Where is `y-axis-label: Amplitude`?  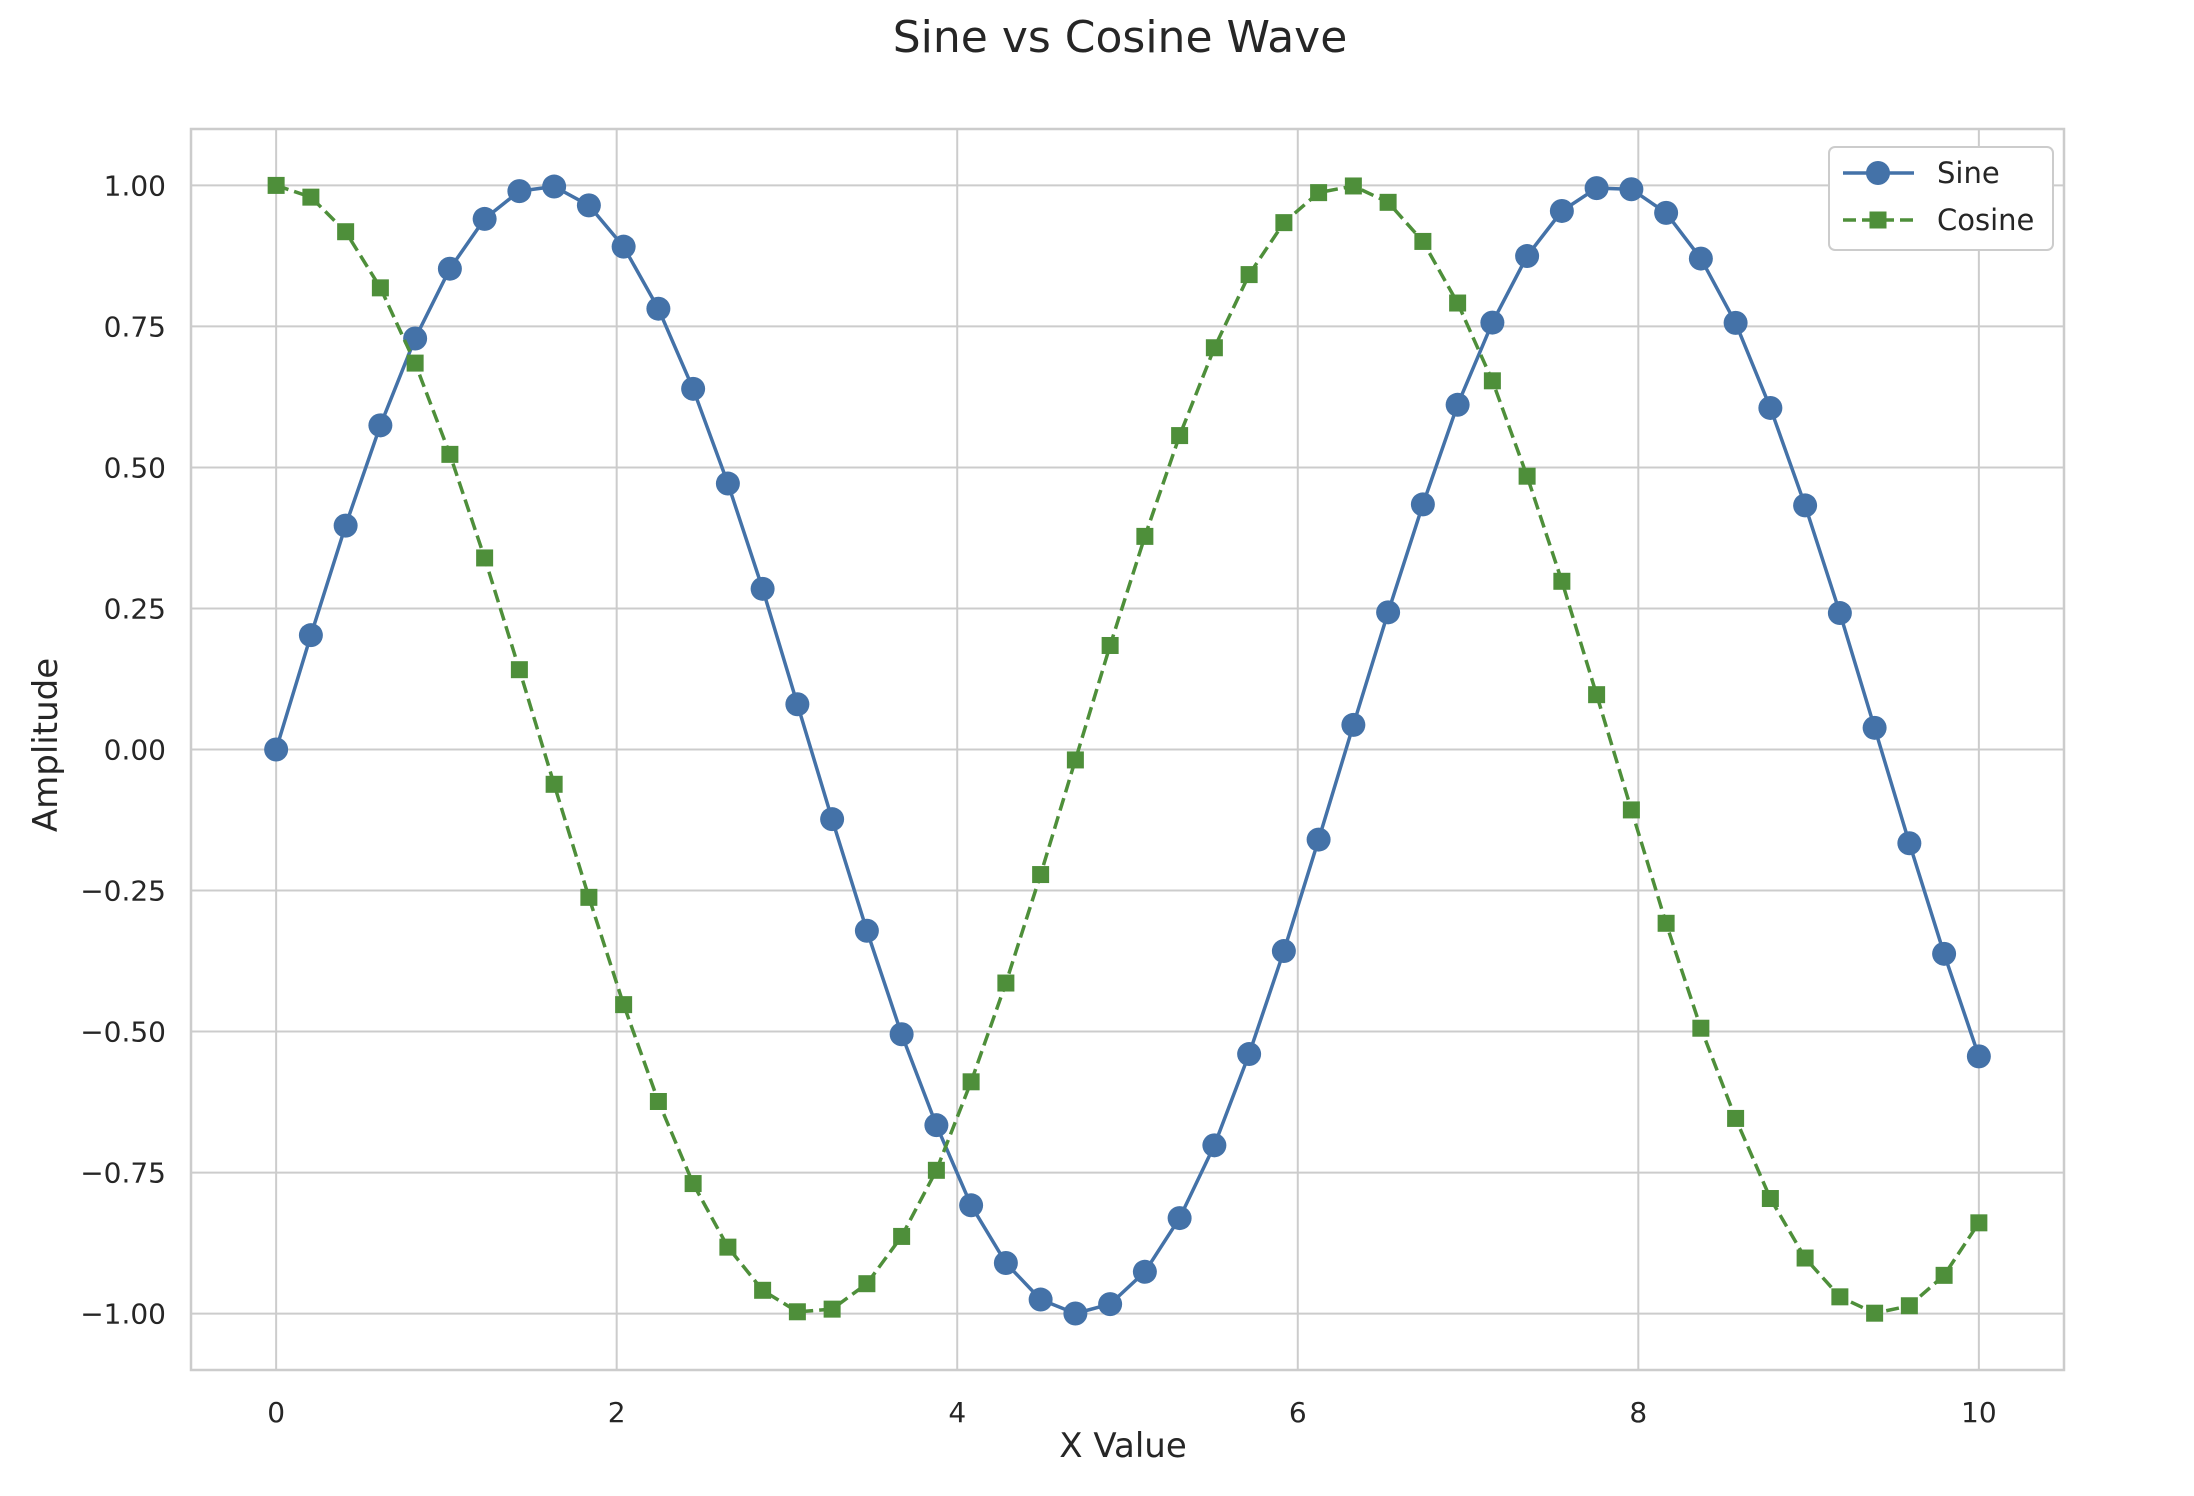 y-axis-label: Amplitude is located at coordinates (46, 745).